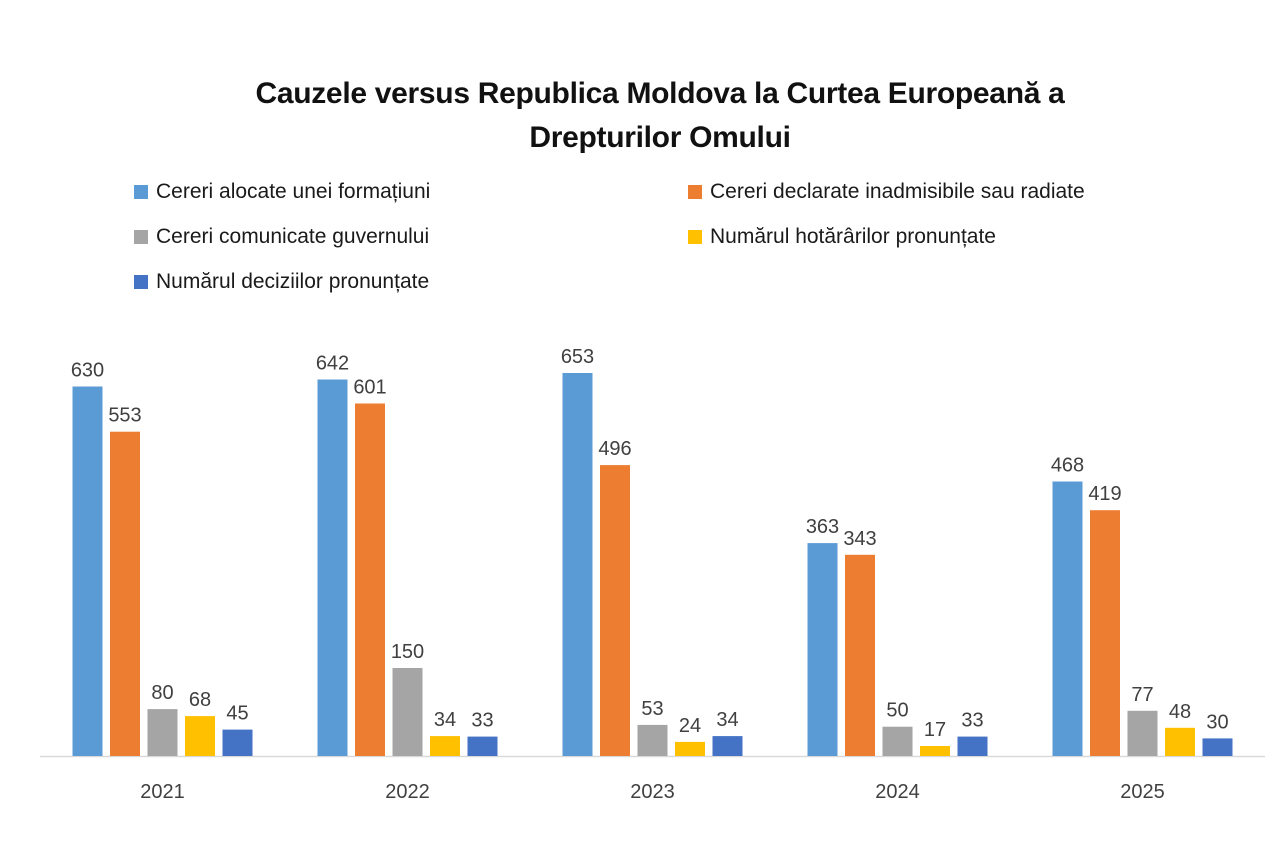 The image size is (1280, 851). Describe the element at coordinates (614, 449) in the screenshot. I see `data-label: 496` at that location.